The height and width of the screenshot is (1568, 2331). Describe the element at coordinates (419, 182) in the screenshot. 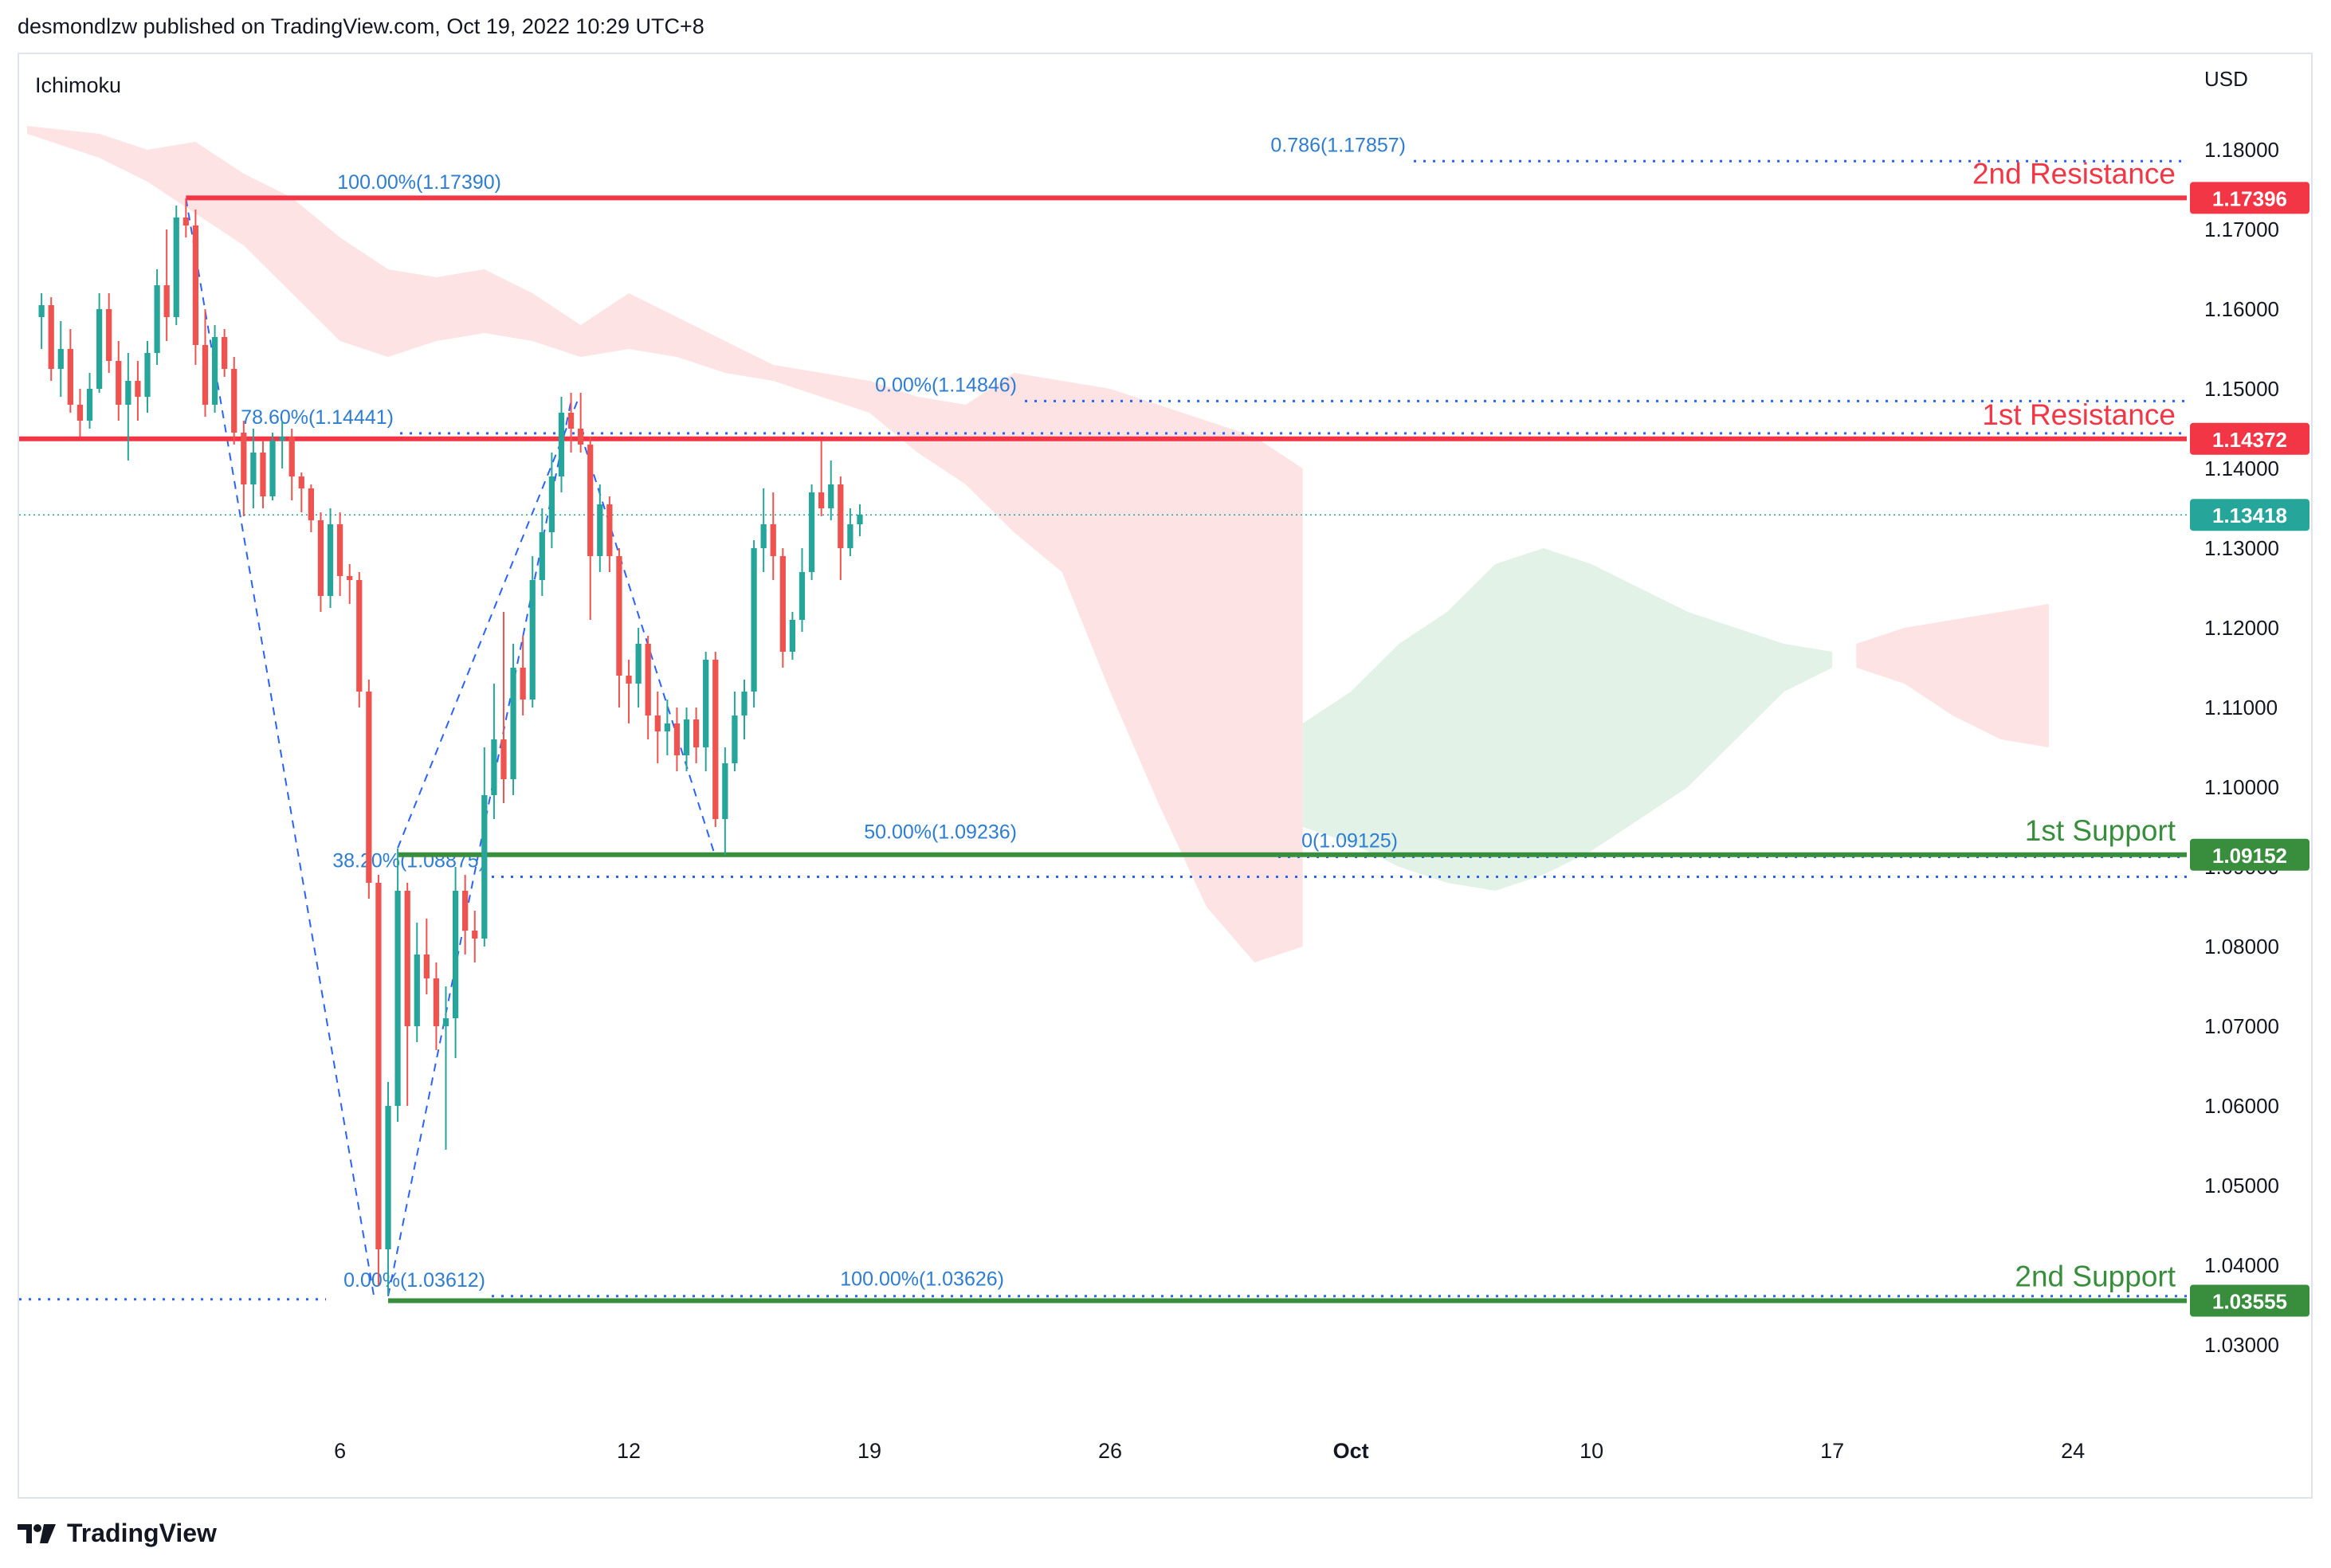

I see `fib-label: 100.00%(1.17390)` at that location.